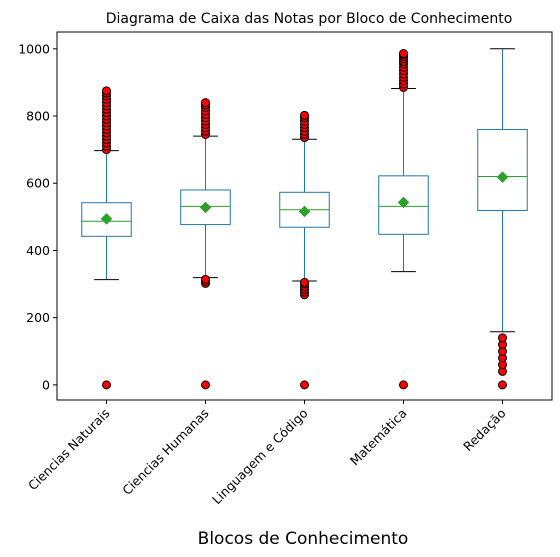 This screenshot has width=560, height=557. I want to click on x-tick-label: Matemática, so click(378, 437).